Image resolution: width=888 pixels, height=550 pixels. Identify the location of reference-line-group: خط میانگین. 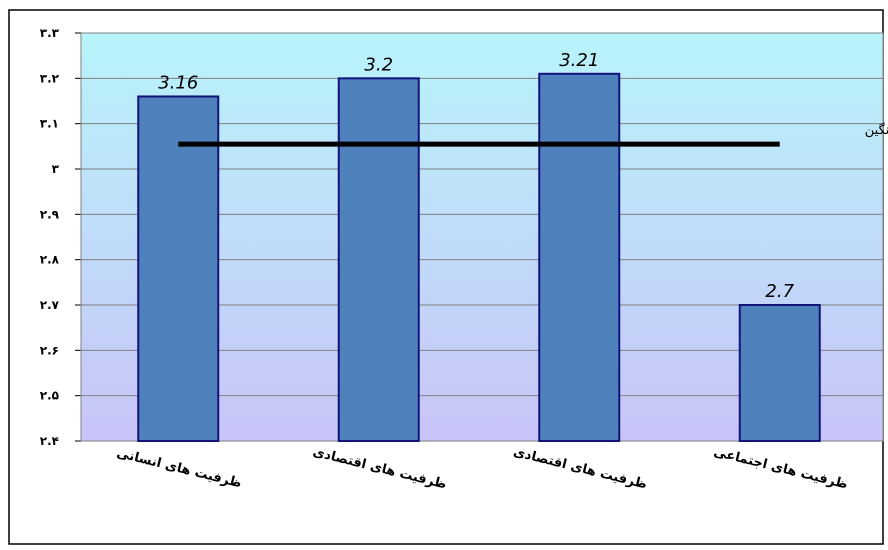
(533, 134).